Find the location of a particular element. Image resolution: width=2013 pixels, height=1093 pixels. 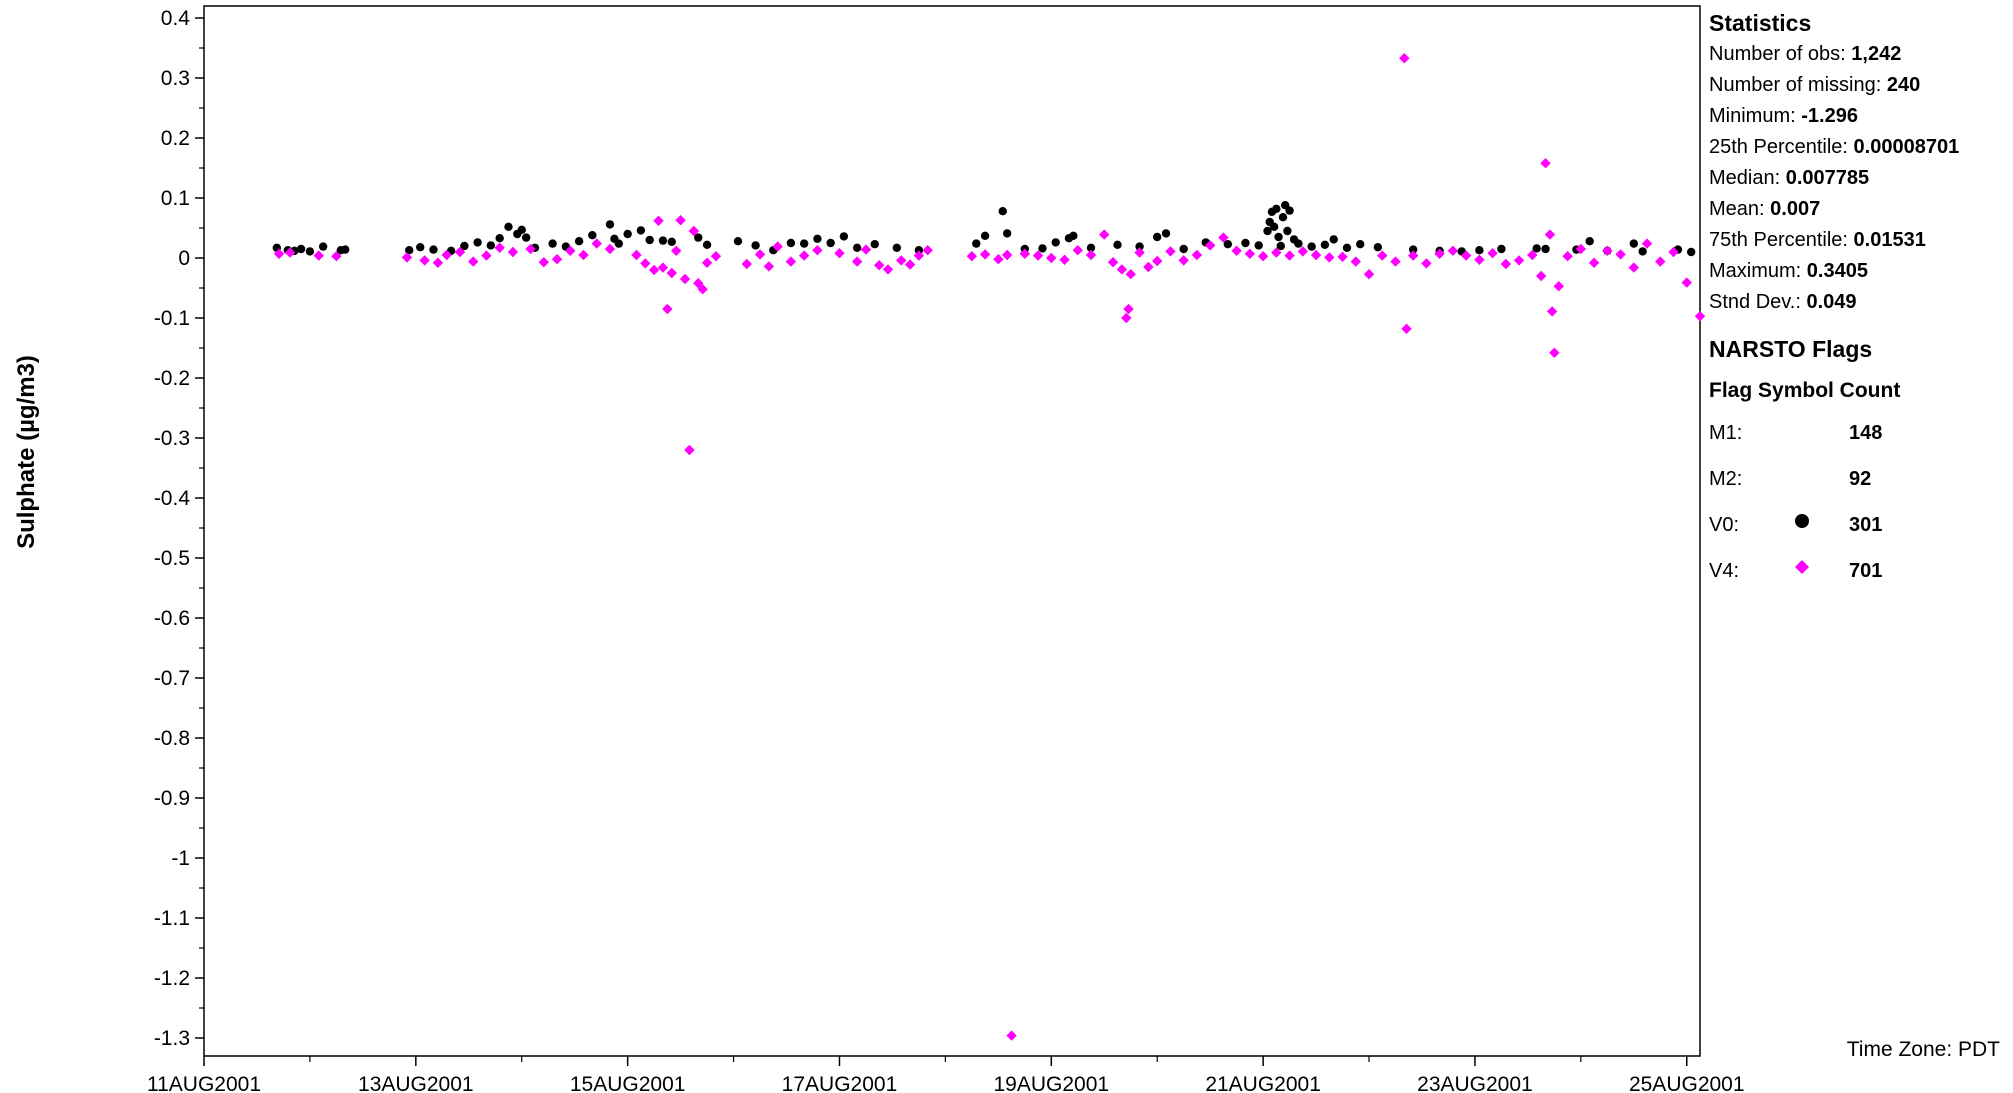

flag-code: M2: is located at coordinates (1726, 479).